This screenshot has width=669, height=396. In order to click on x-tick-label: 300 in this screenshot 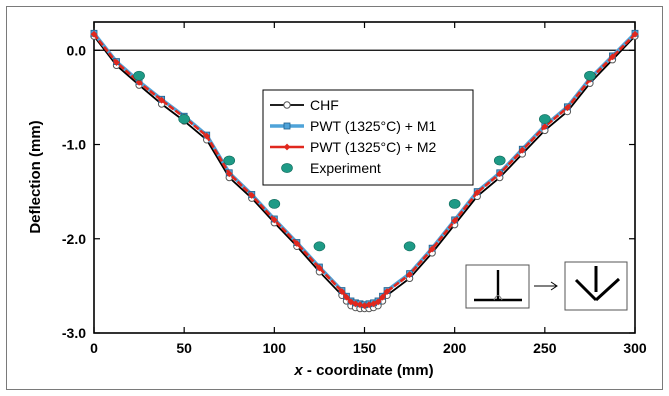, I will do `click(635, 348)`.